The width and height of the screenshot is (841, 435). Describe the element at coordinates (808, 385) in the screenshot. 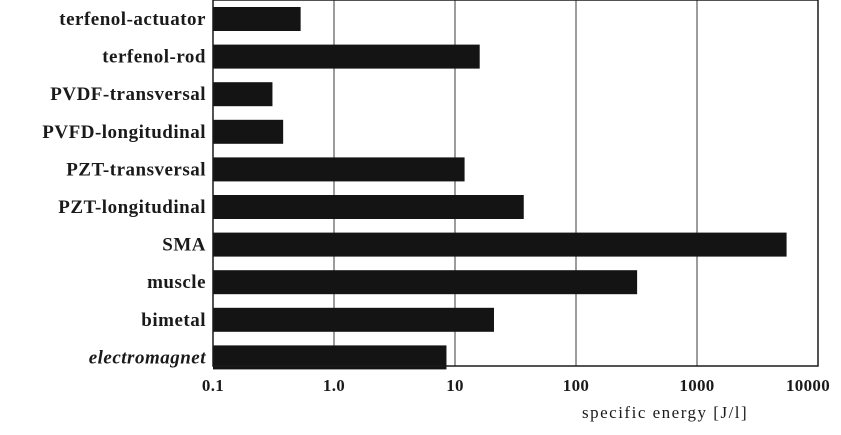

I see `x-tick-label: 10000` at that location.